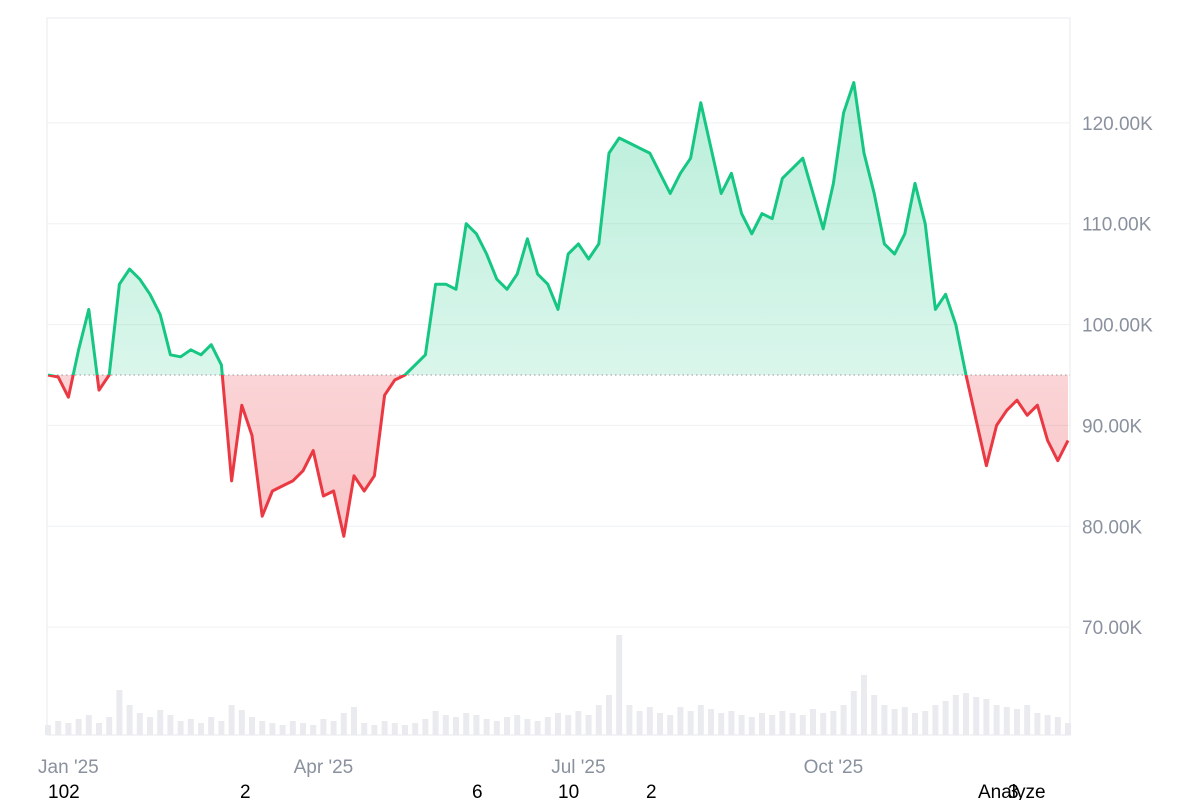 The height and width of the screenshot is (800, 1200). I want to click on analyze-button: Analyze, so click(1012, 791).